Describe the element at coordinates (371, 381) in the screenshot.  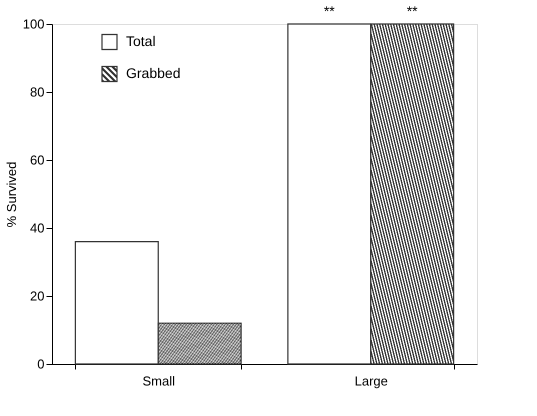
I see `x-tick-label: Large` at that location.